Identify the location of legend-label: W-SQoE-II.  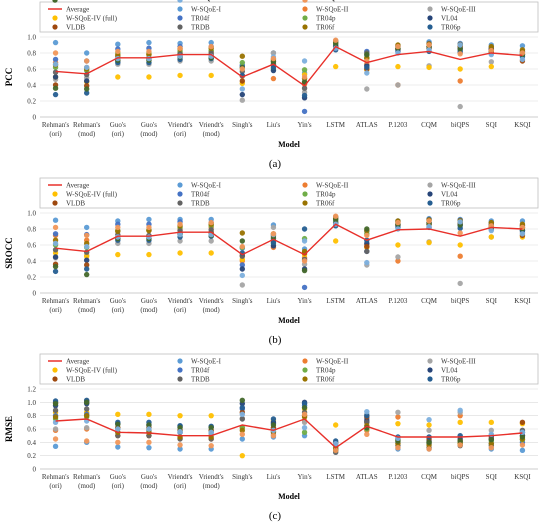
(332, 362).